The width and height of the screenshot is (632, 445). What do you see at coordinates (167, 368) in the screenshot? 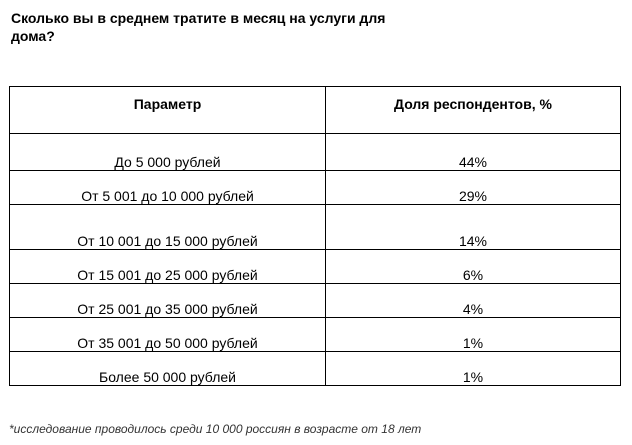
I see `row-parameter: Более 50 000 рублей` at bounding box center [167, 368].